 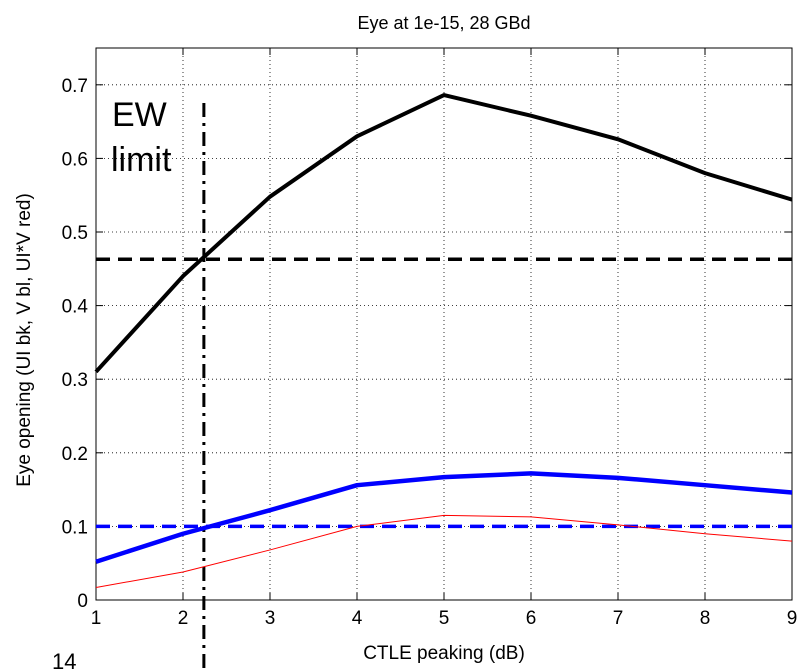 I want to click on x-axis-label: CTLE peaking (dB), so click(x=444, y=653).